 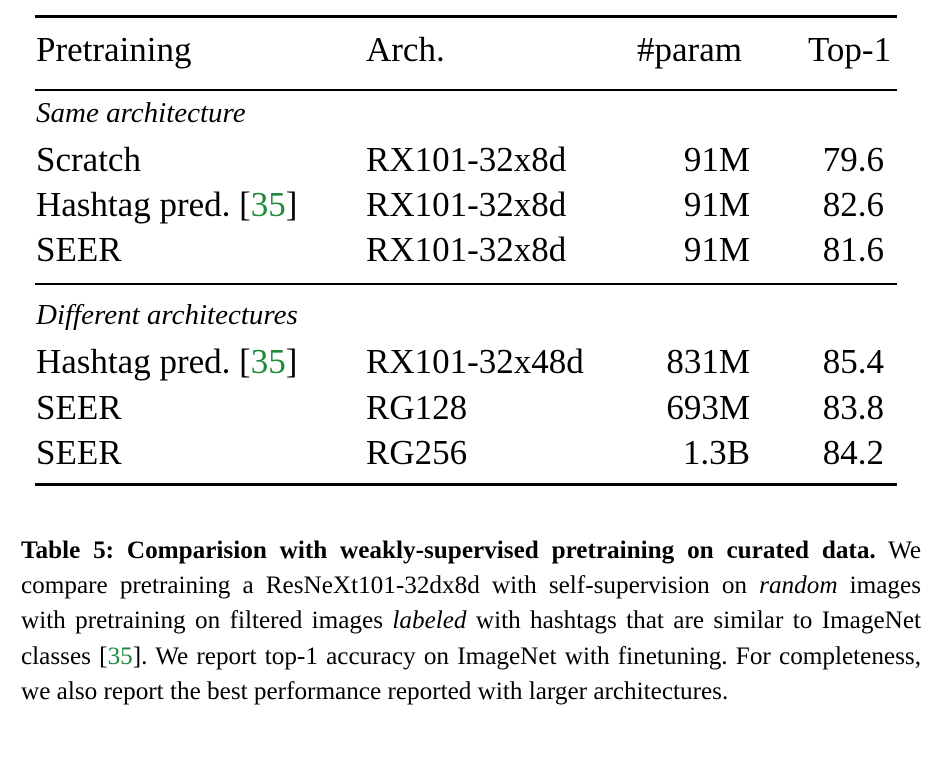 I want to click on bottom-rule, so click(x=466, y=484).